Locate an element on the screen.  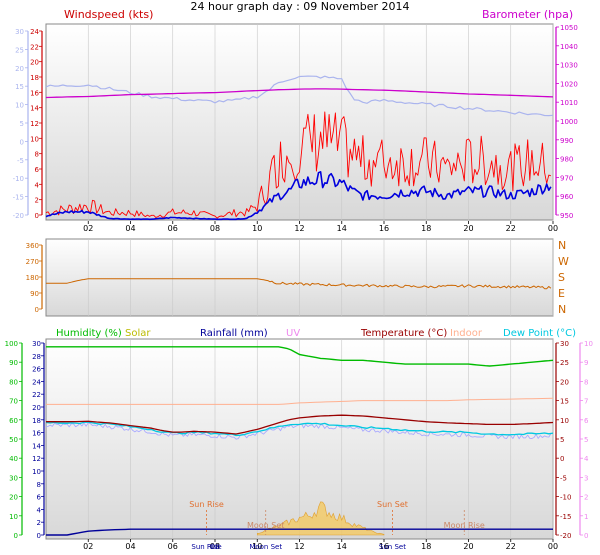
humidity-legend: Humidity (%) is located at coordinates (89, 333).